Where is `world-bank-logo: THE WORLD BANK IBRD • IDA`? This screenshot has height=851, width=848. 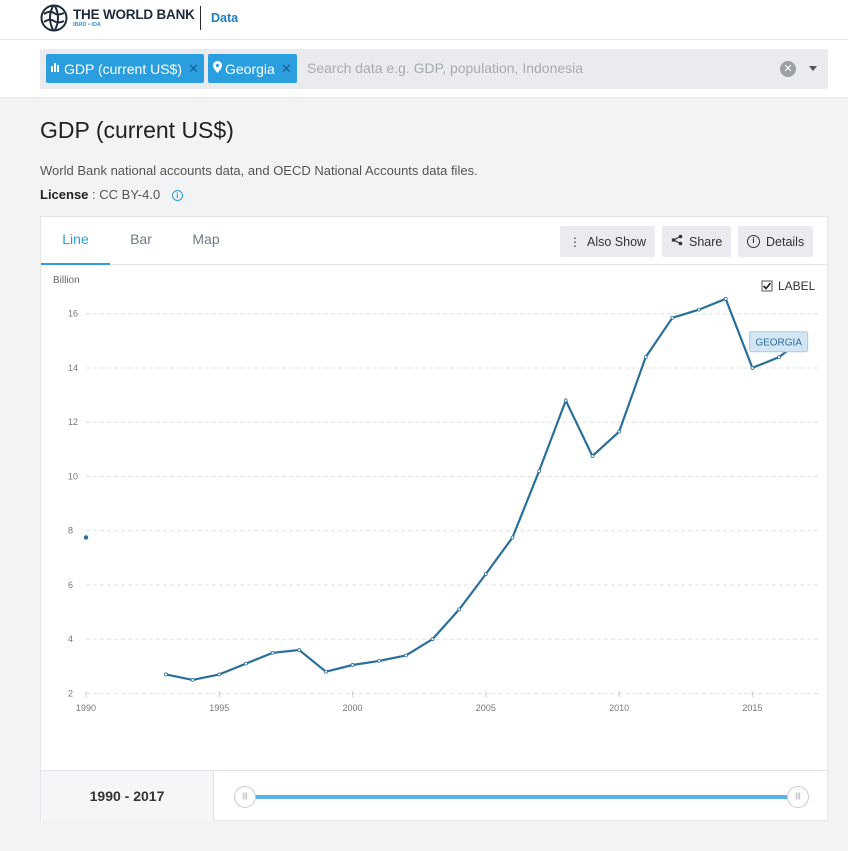 world-bank-logo: THE WORLD BANK IBRD • IDA is located at coordinates (117, 18).